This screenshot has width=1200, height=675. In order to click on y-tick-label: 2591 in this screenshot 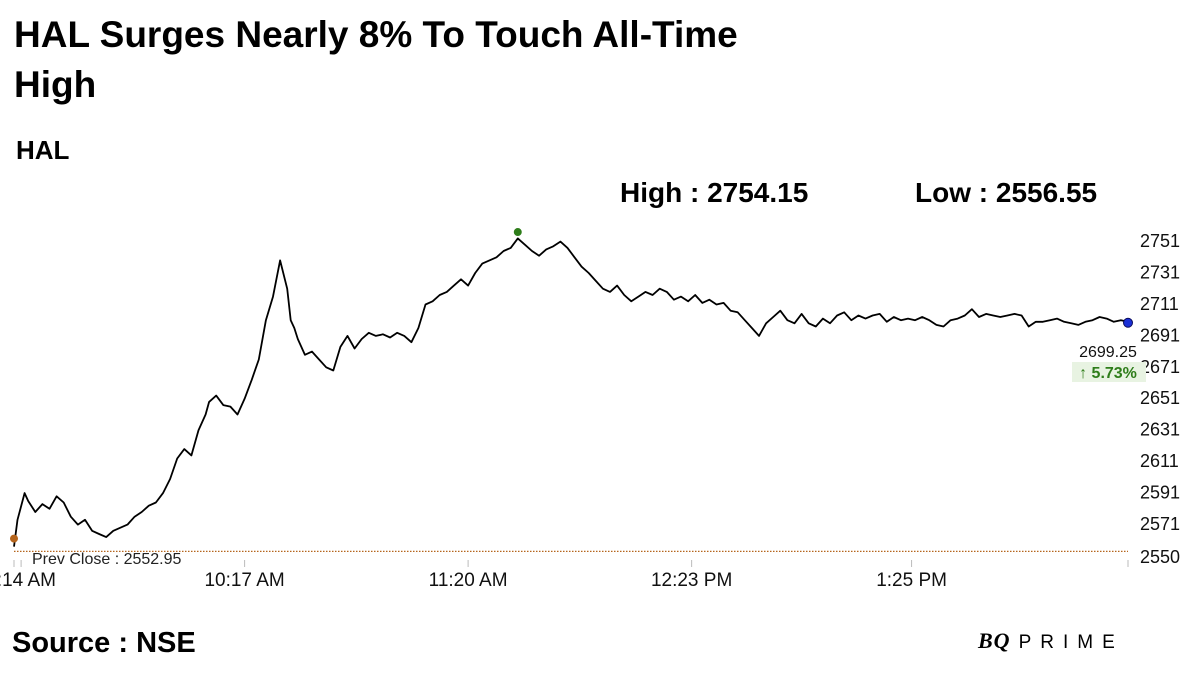, I will do `click(1160, 493)`.